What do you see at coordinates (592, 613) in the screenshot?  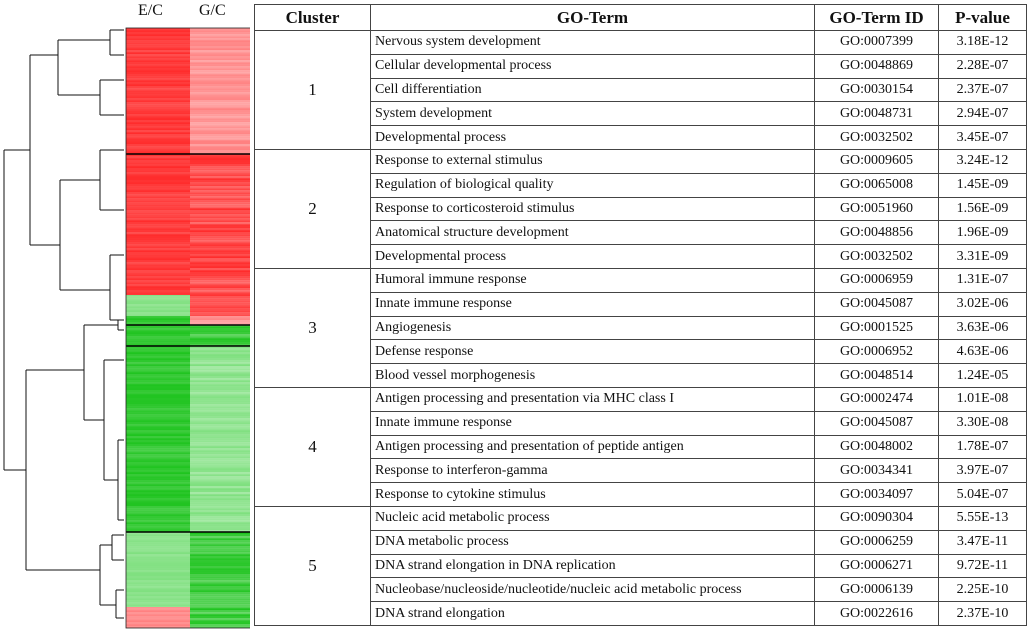 I see `go-term-cell: DNA strand elongation` at bounding box center [592, 613].